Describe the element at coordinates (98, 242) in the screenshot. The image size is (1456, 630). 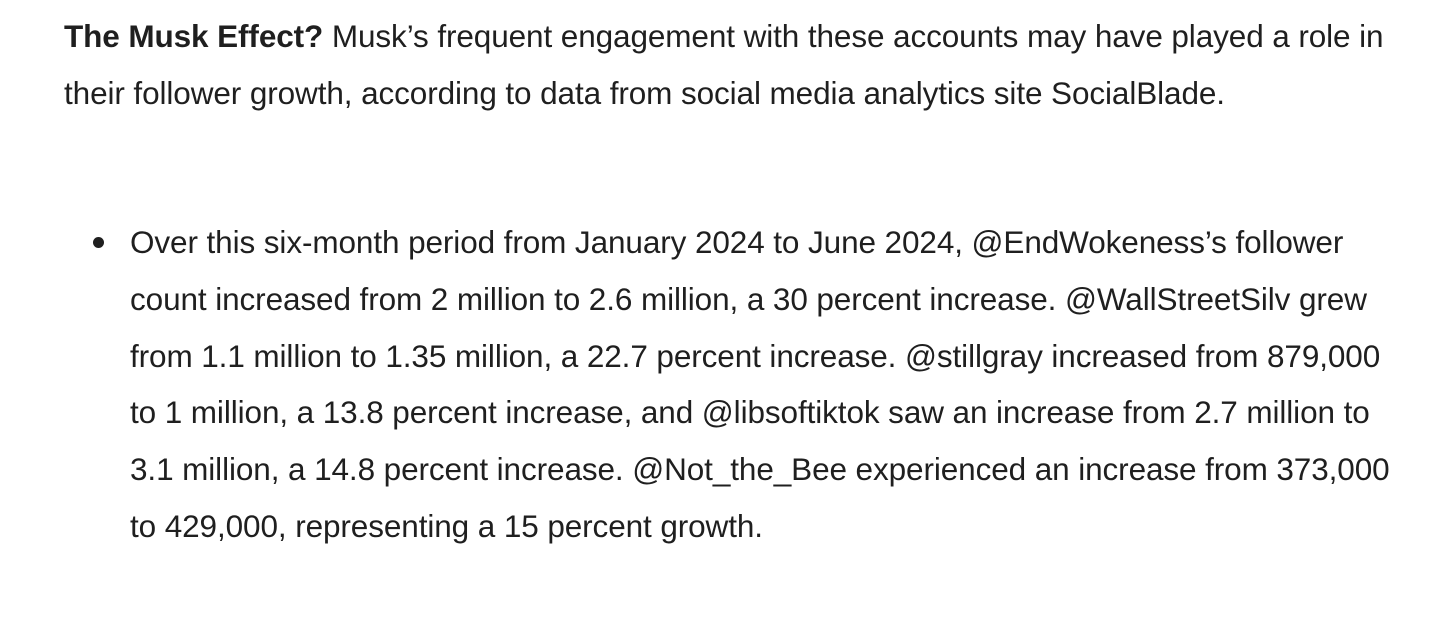
I see `bullet-icon` at that location.